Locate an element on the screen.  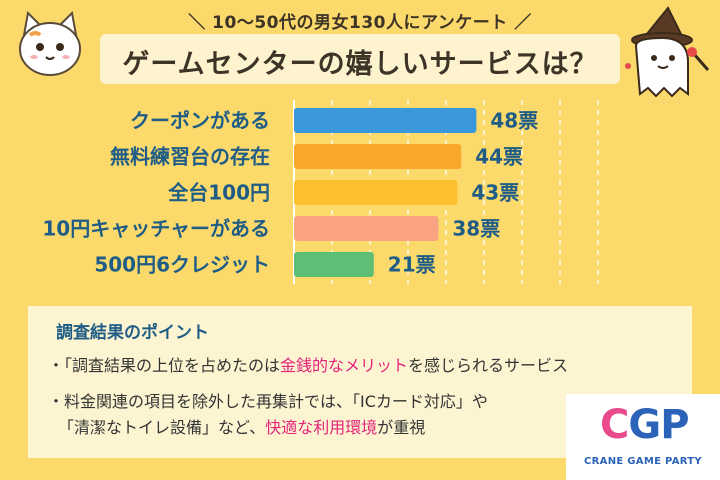
bullet-1-text-pre: ・「調査結果の上位を占めたのは is located at coordinates (164, 365).